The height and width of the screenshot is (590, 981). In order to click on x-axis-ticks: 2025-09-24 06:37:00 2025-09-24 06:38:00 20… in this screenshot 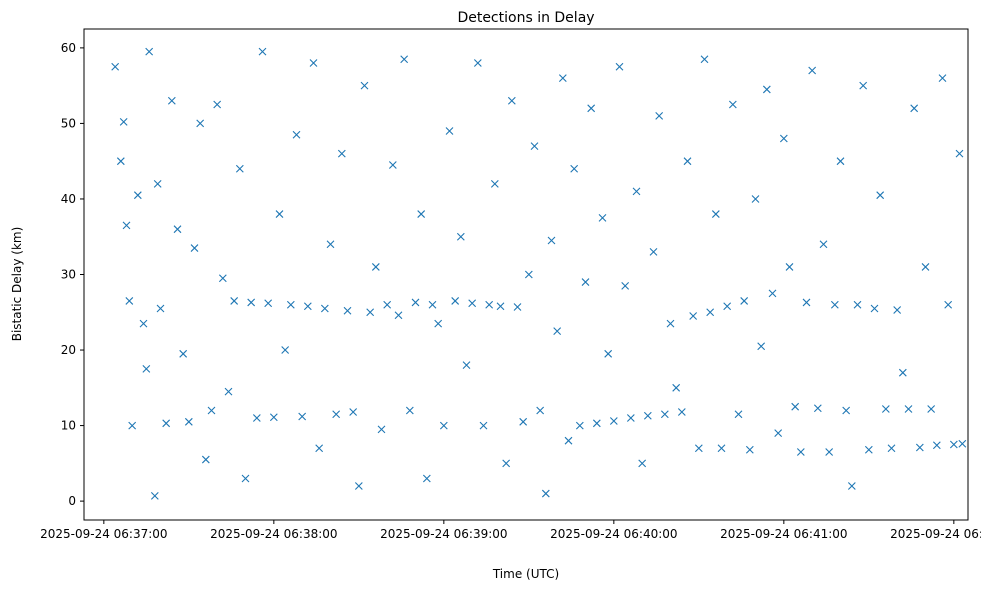, I will do `click(510, 530)`.